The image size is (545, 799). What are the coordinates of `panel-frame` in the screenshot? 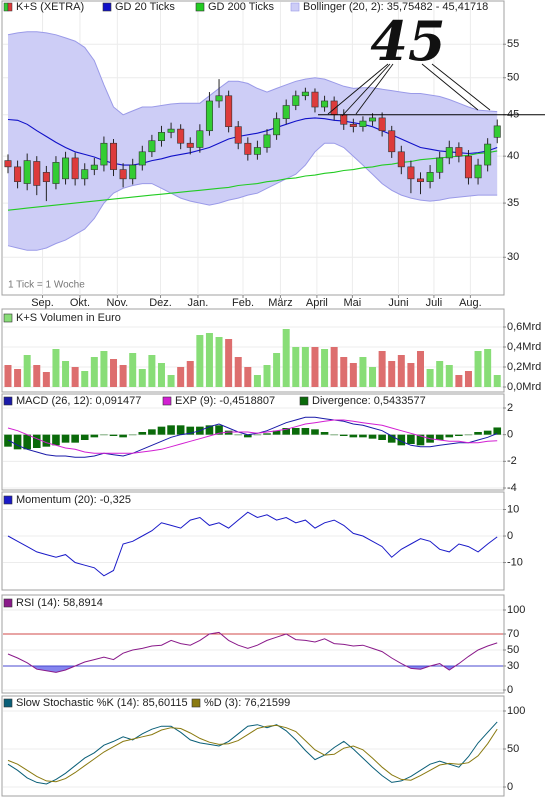 It's located at (253, 746).